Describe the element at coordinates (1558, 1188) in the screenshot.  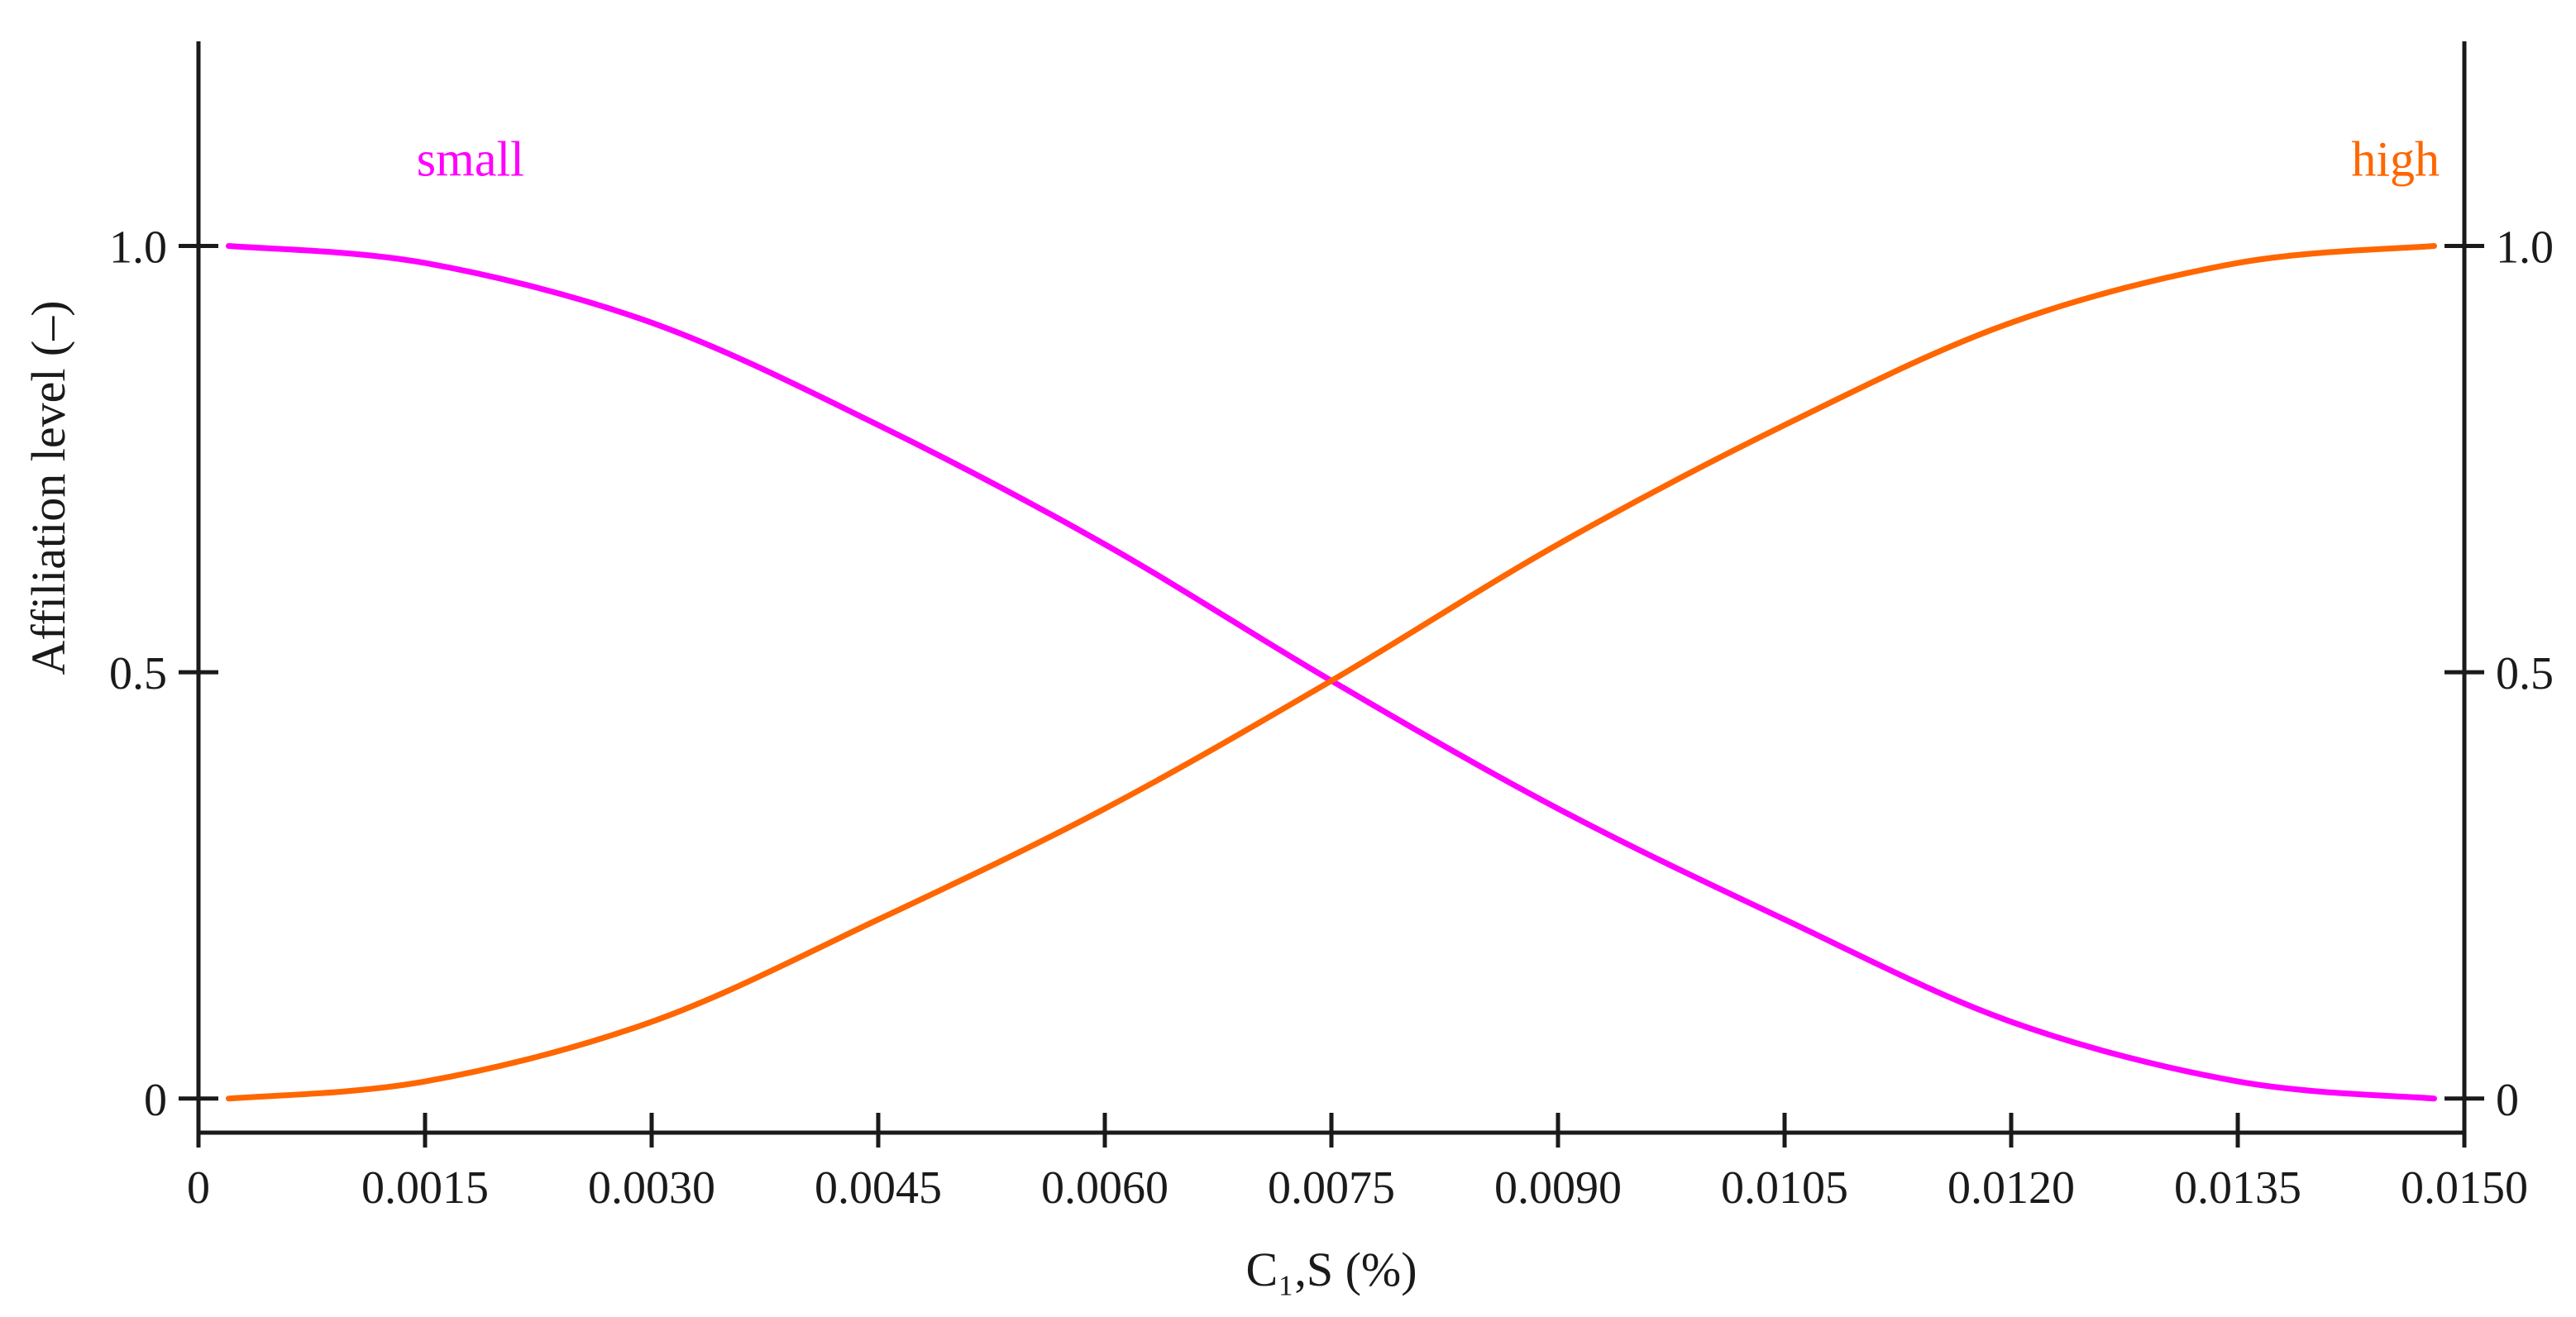
I see `x-tick-label: 0.0090` at that location.